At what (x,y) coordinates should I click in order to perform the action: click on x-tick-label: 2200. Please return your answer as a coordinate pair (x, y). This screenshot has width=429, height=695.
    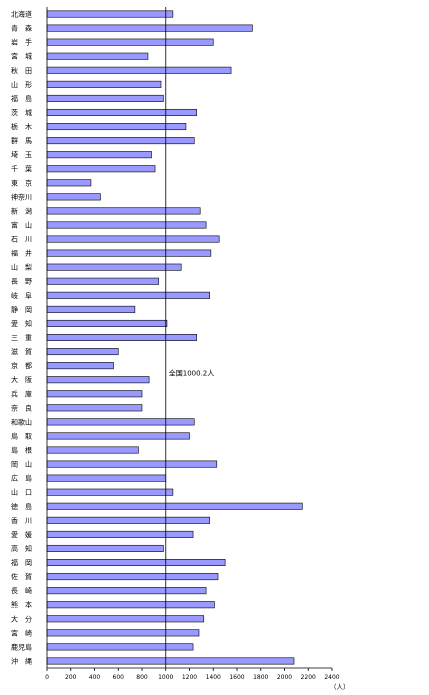
    Looking at the image, I should click on (308, 677).